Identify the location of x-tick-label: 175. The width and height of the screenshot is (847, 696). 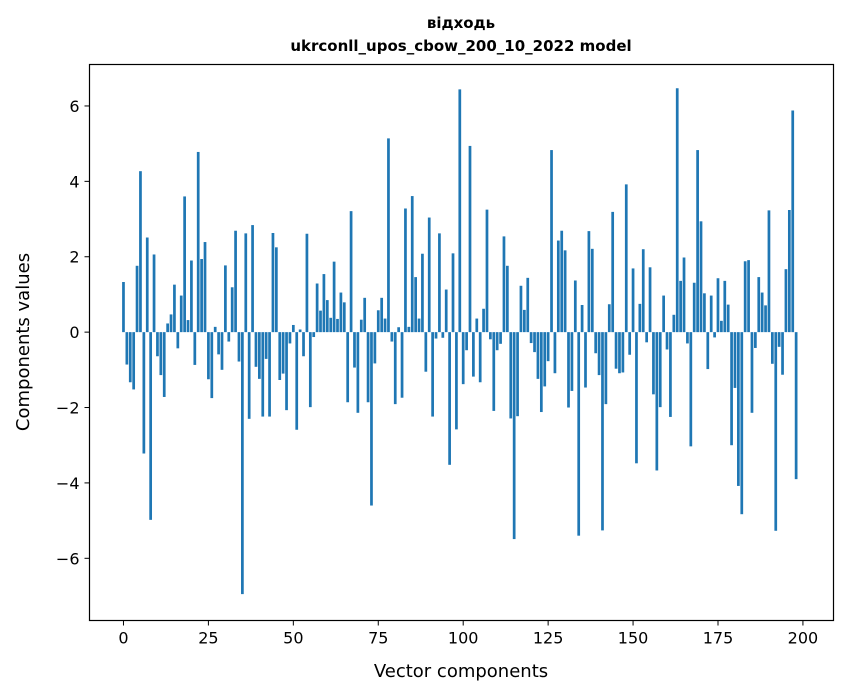
(718, 638).